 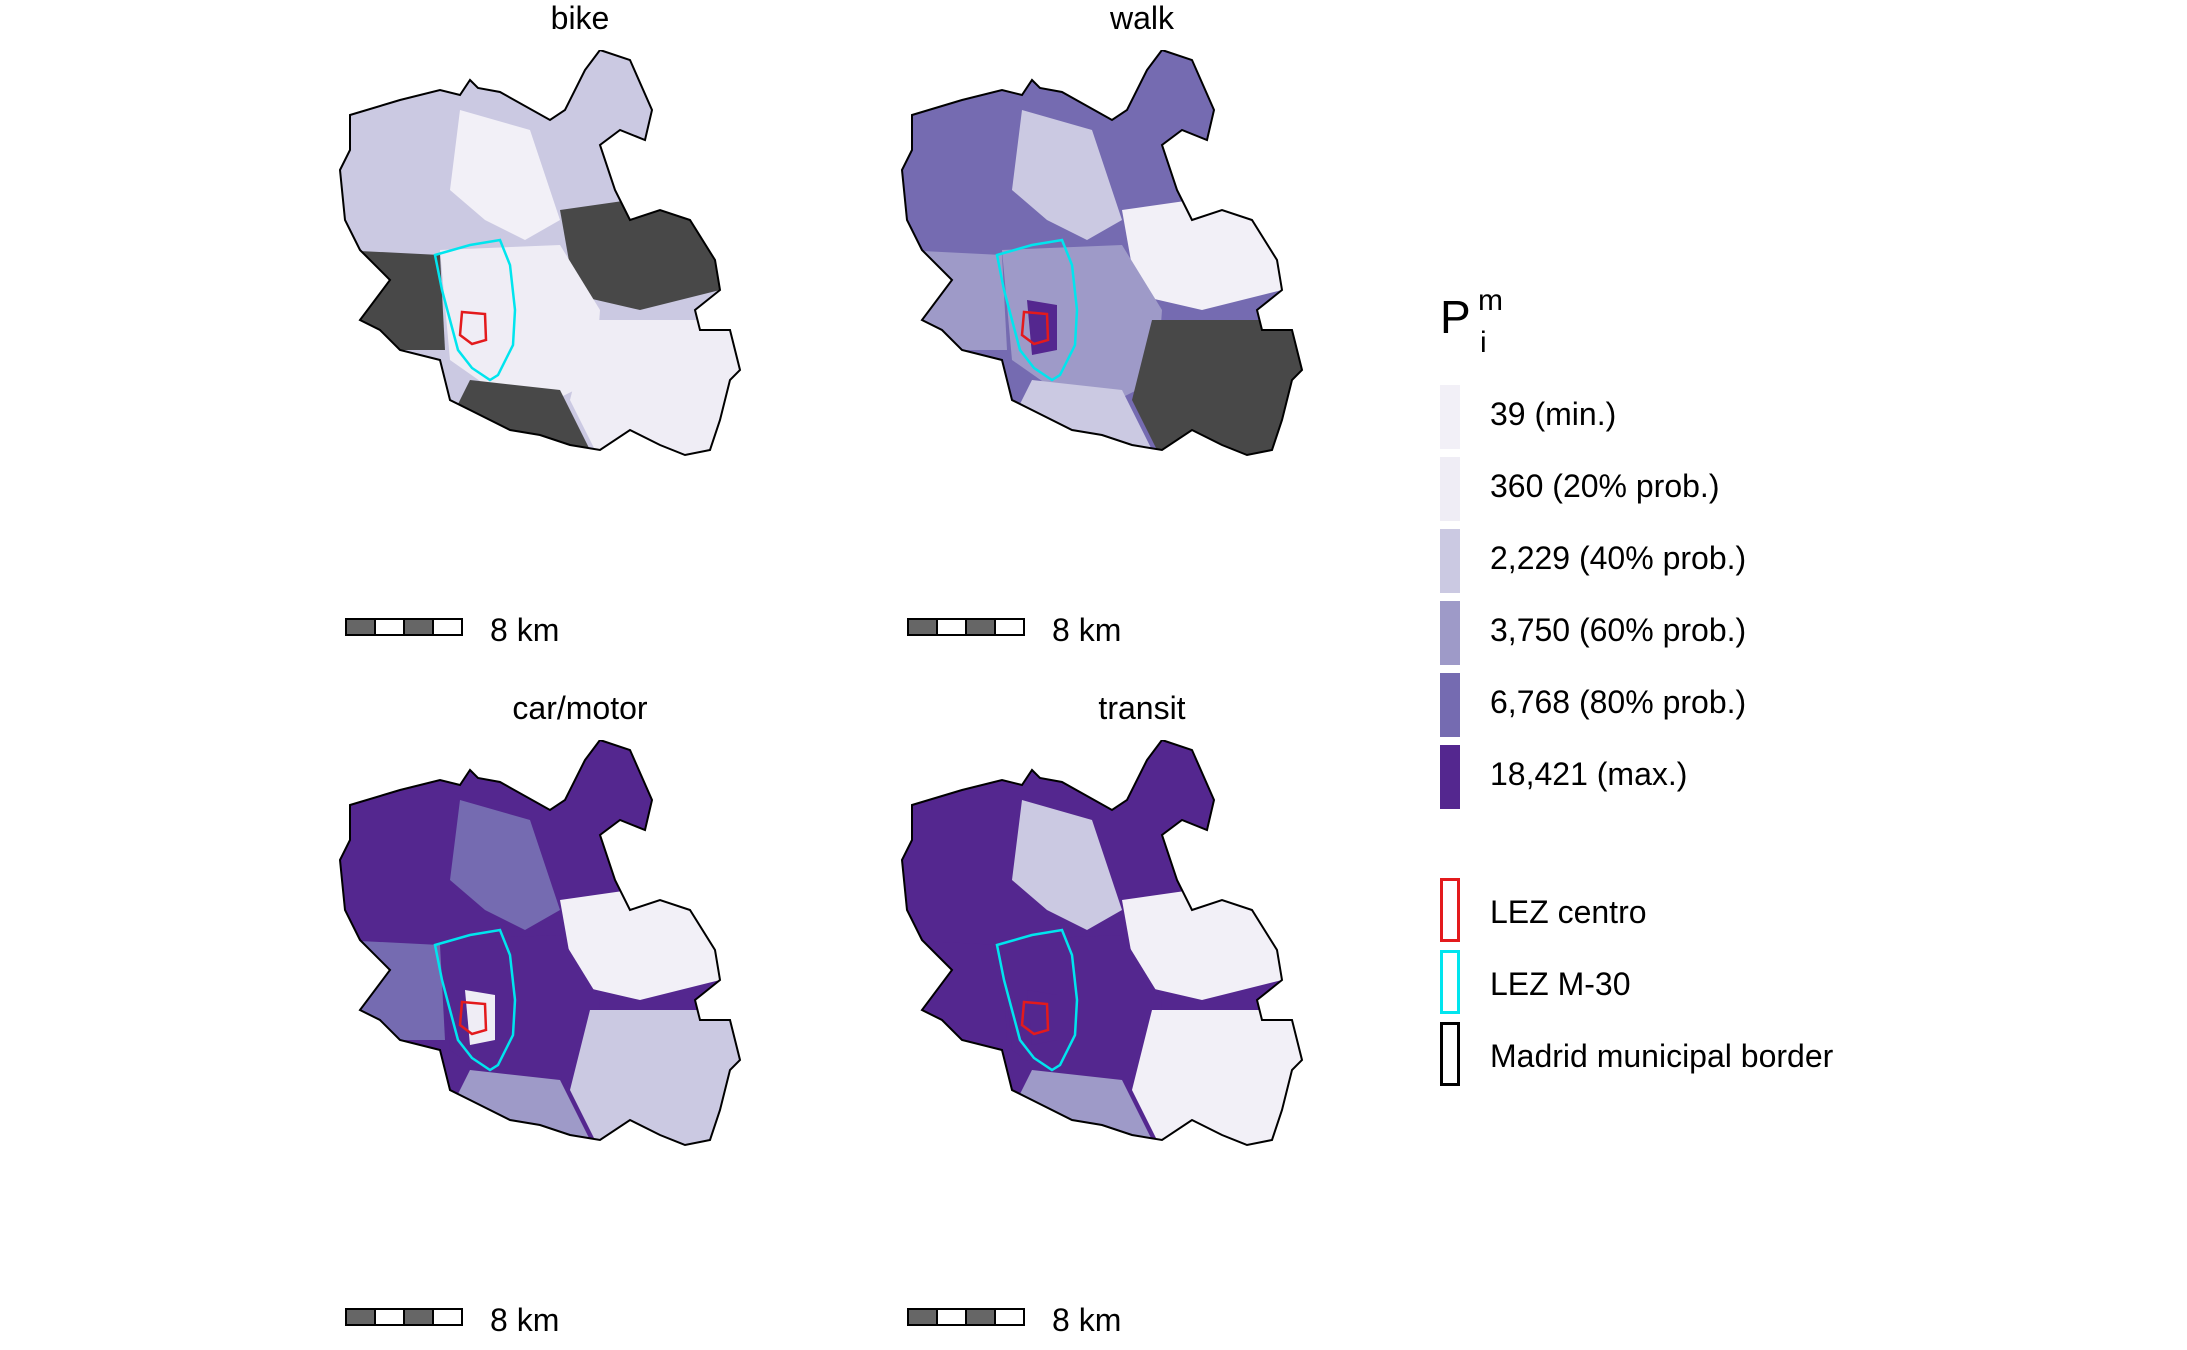 I want to click on legend-label: Madrid municipal border, so click(x=1661, y=1056).